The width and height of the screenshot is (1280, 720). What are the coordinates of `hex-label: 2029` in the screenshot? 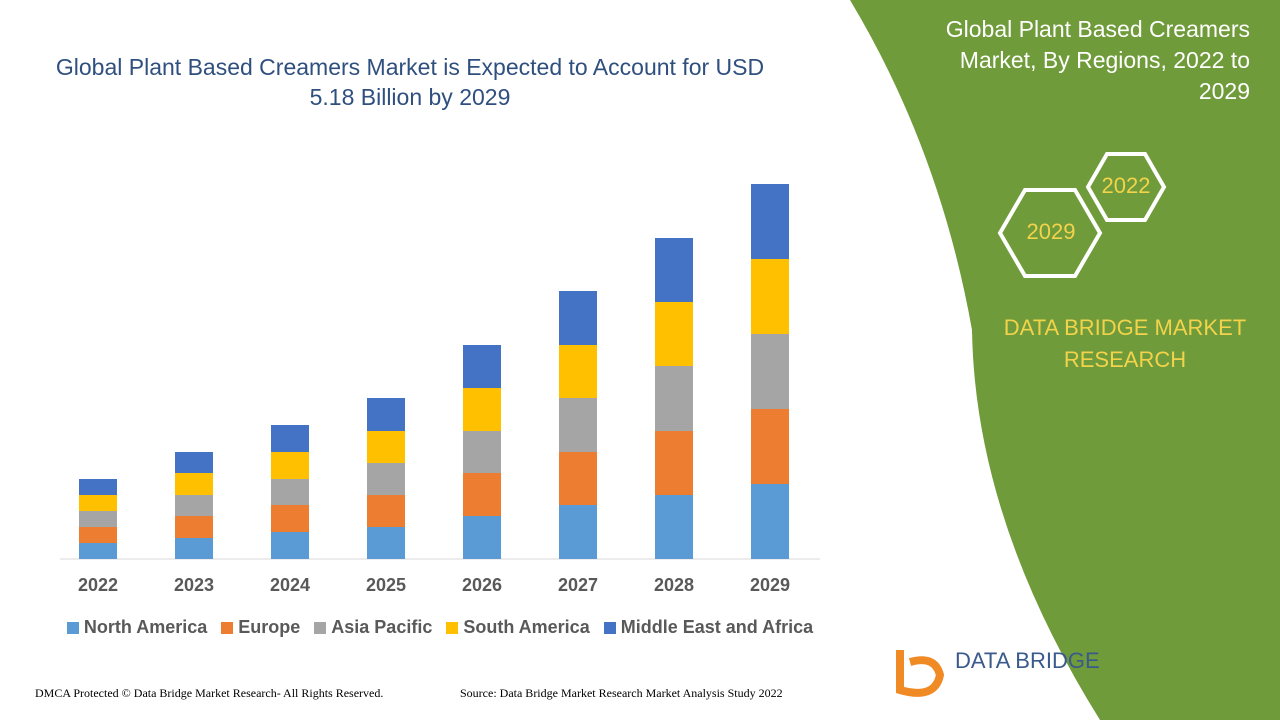 It's located at (1051, 231).